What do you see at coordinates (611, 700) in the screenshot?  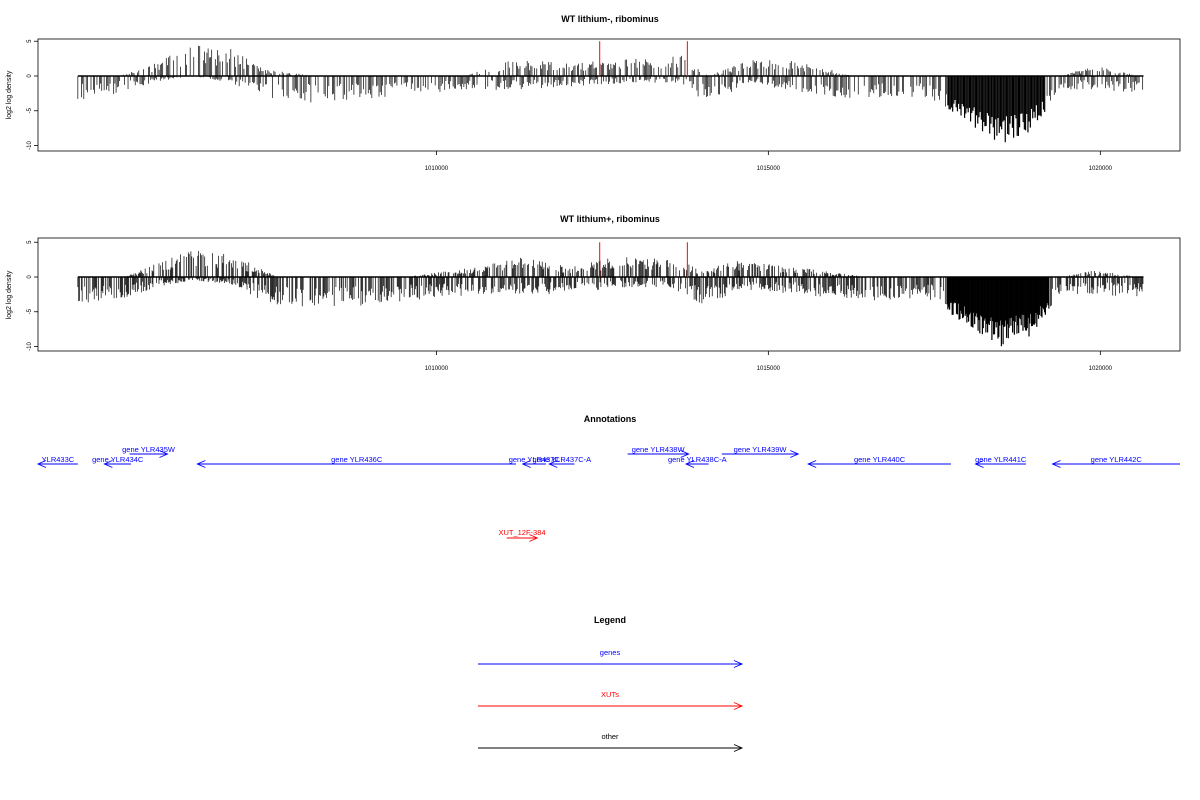 I see `legend-items: genes XUTs other` at bounding box center [611, 700].